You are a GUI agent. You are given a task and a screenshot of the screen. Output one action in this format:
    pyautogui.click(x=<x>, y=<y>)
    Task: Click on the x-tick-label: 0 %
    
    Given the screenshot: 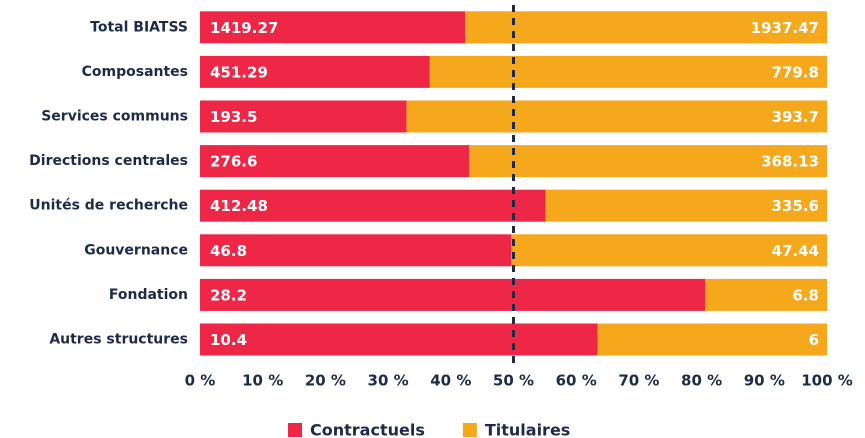 What is the action you would take?
    pyautogui.click(x=200, y=381)
    